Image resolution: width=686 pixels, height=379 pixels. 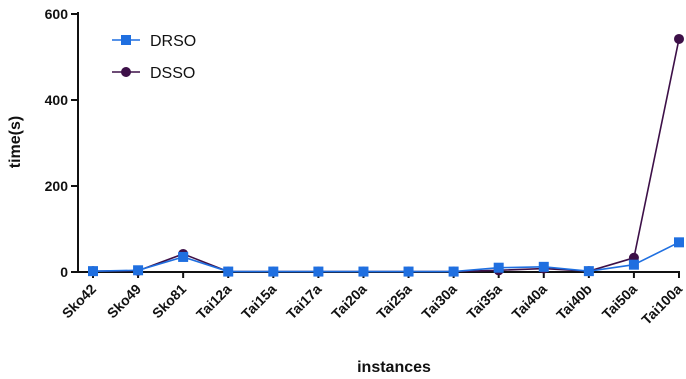 I want to click on x-tick-label: Tai20a, so click(x=349, y=302).